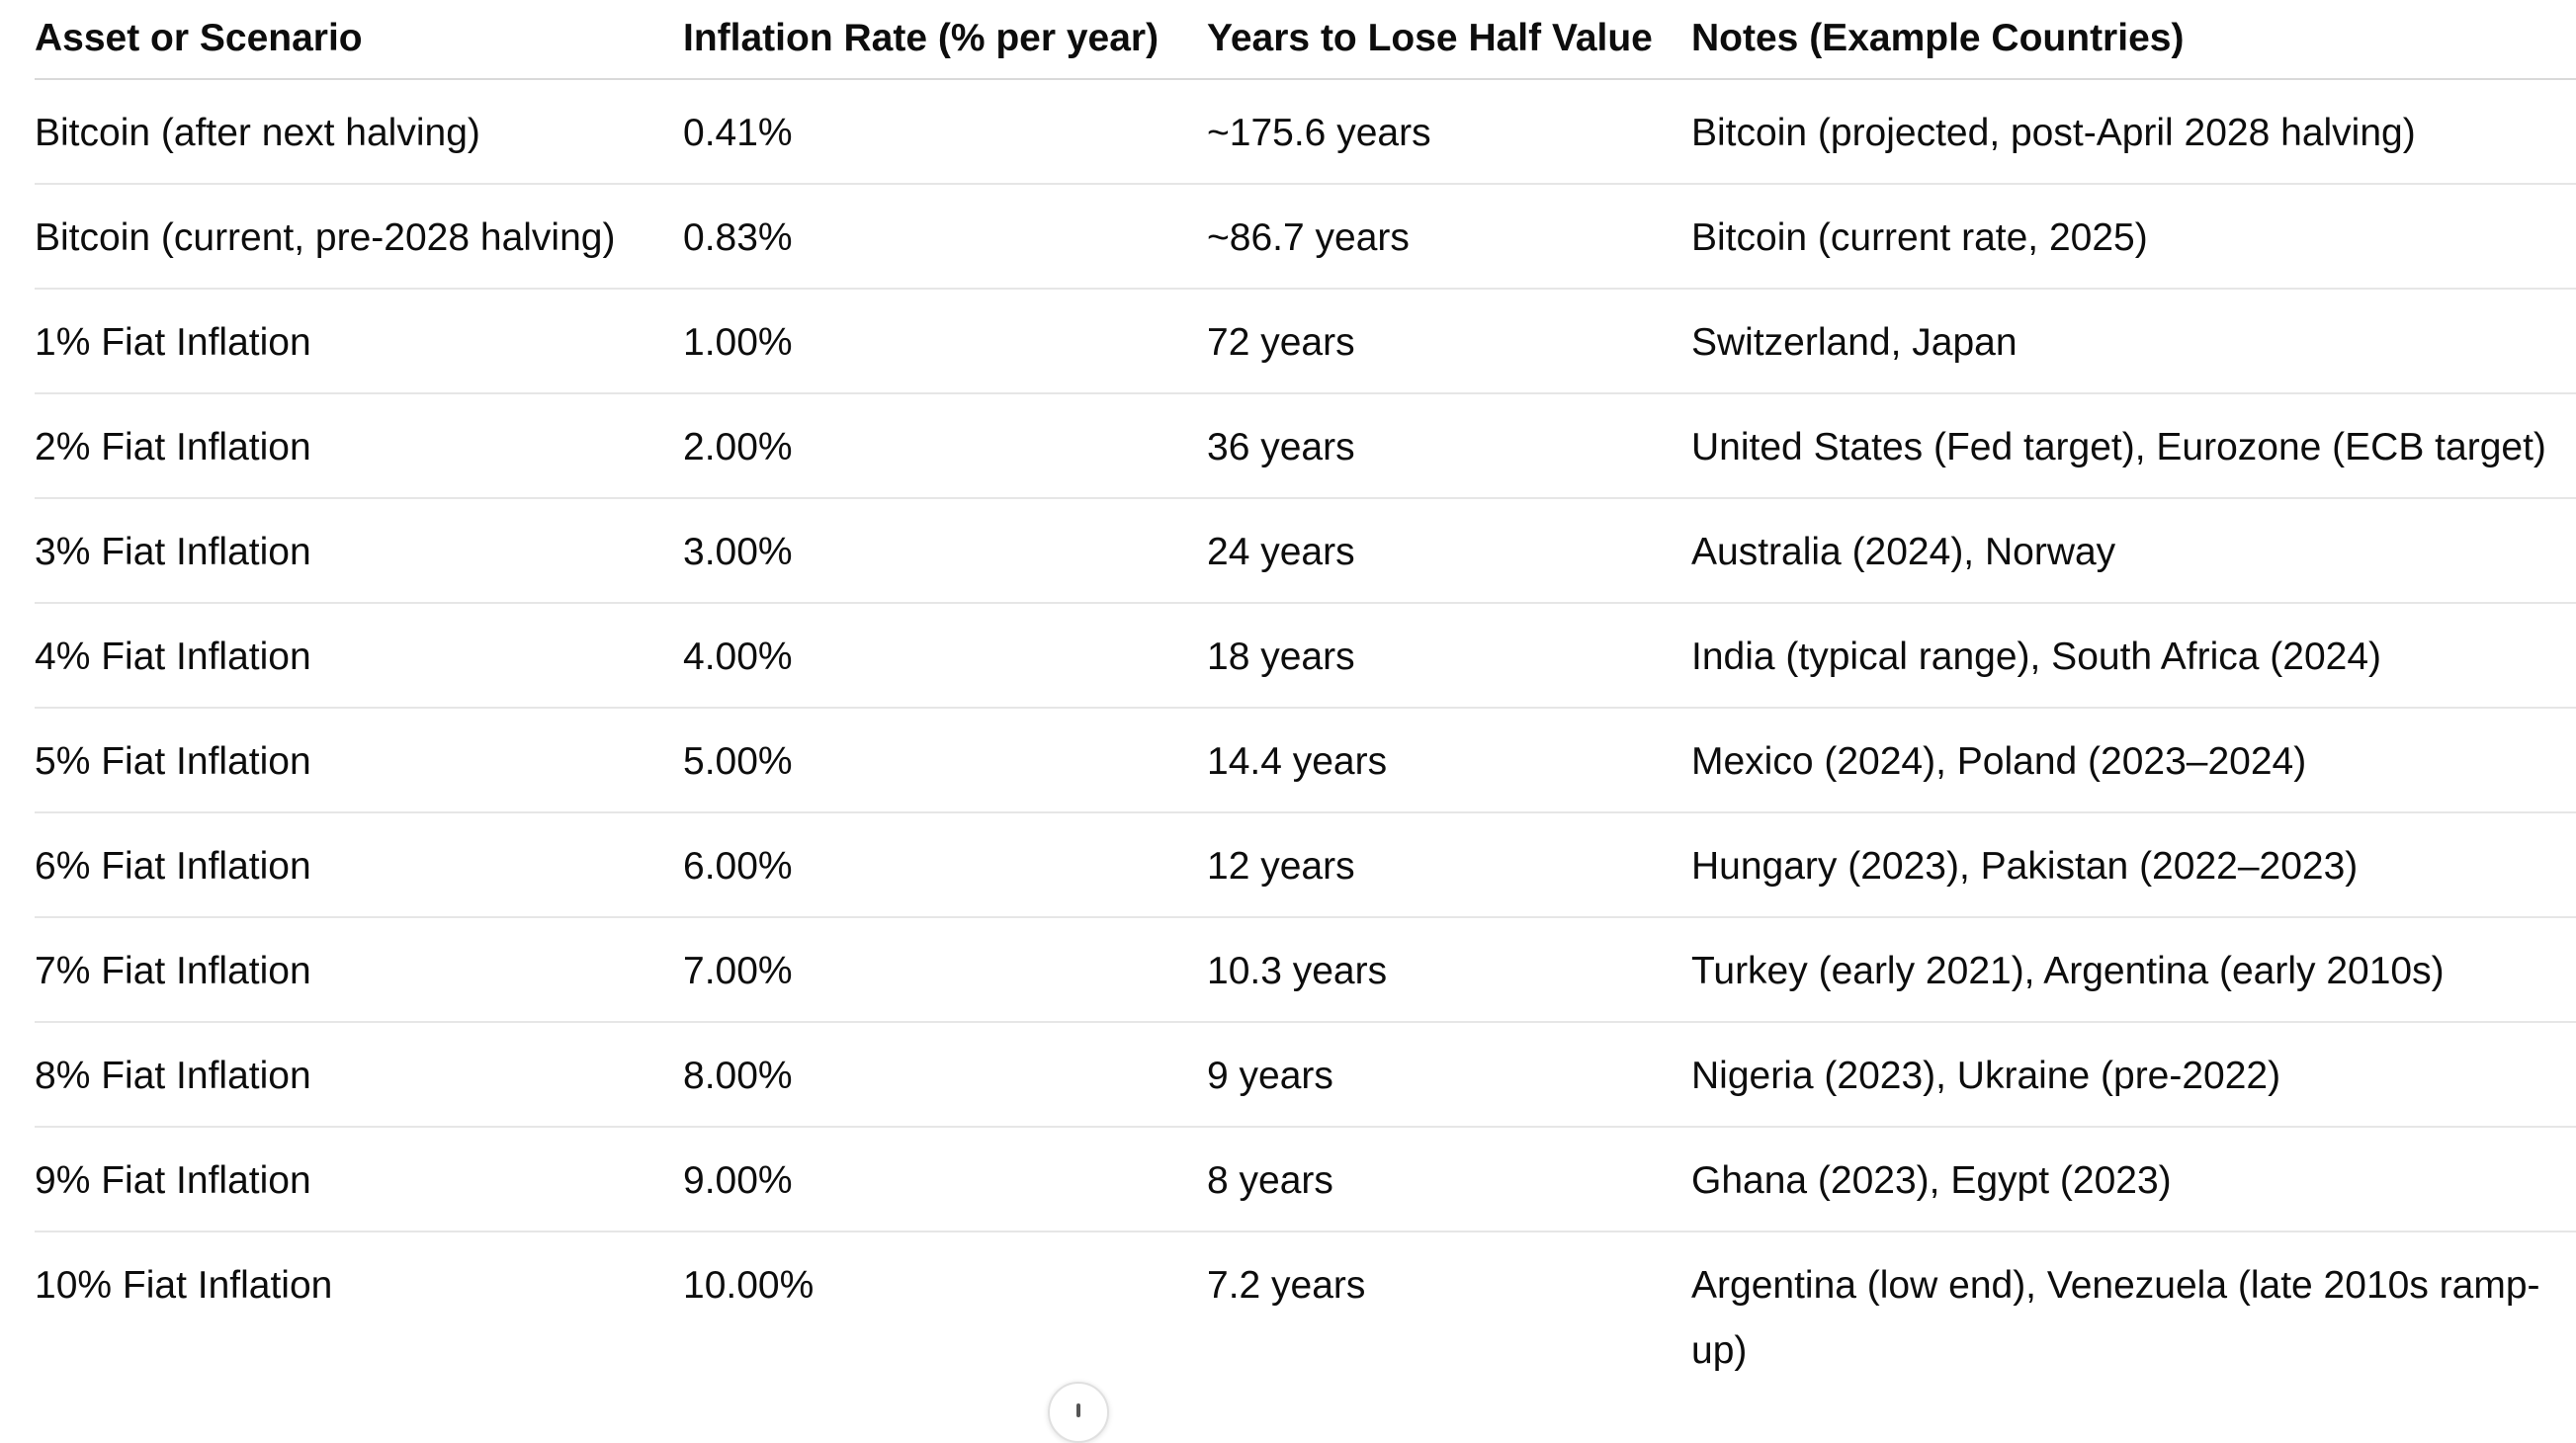 This screenshot has height=1443, width=2576. I want to click on cell-notes: Nigeria (2023), Ukraine (pre-2022), so click(2133, 1075).